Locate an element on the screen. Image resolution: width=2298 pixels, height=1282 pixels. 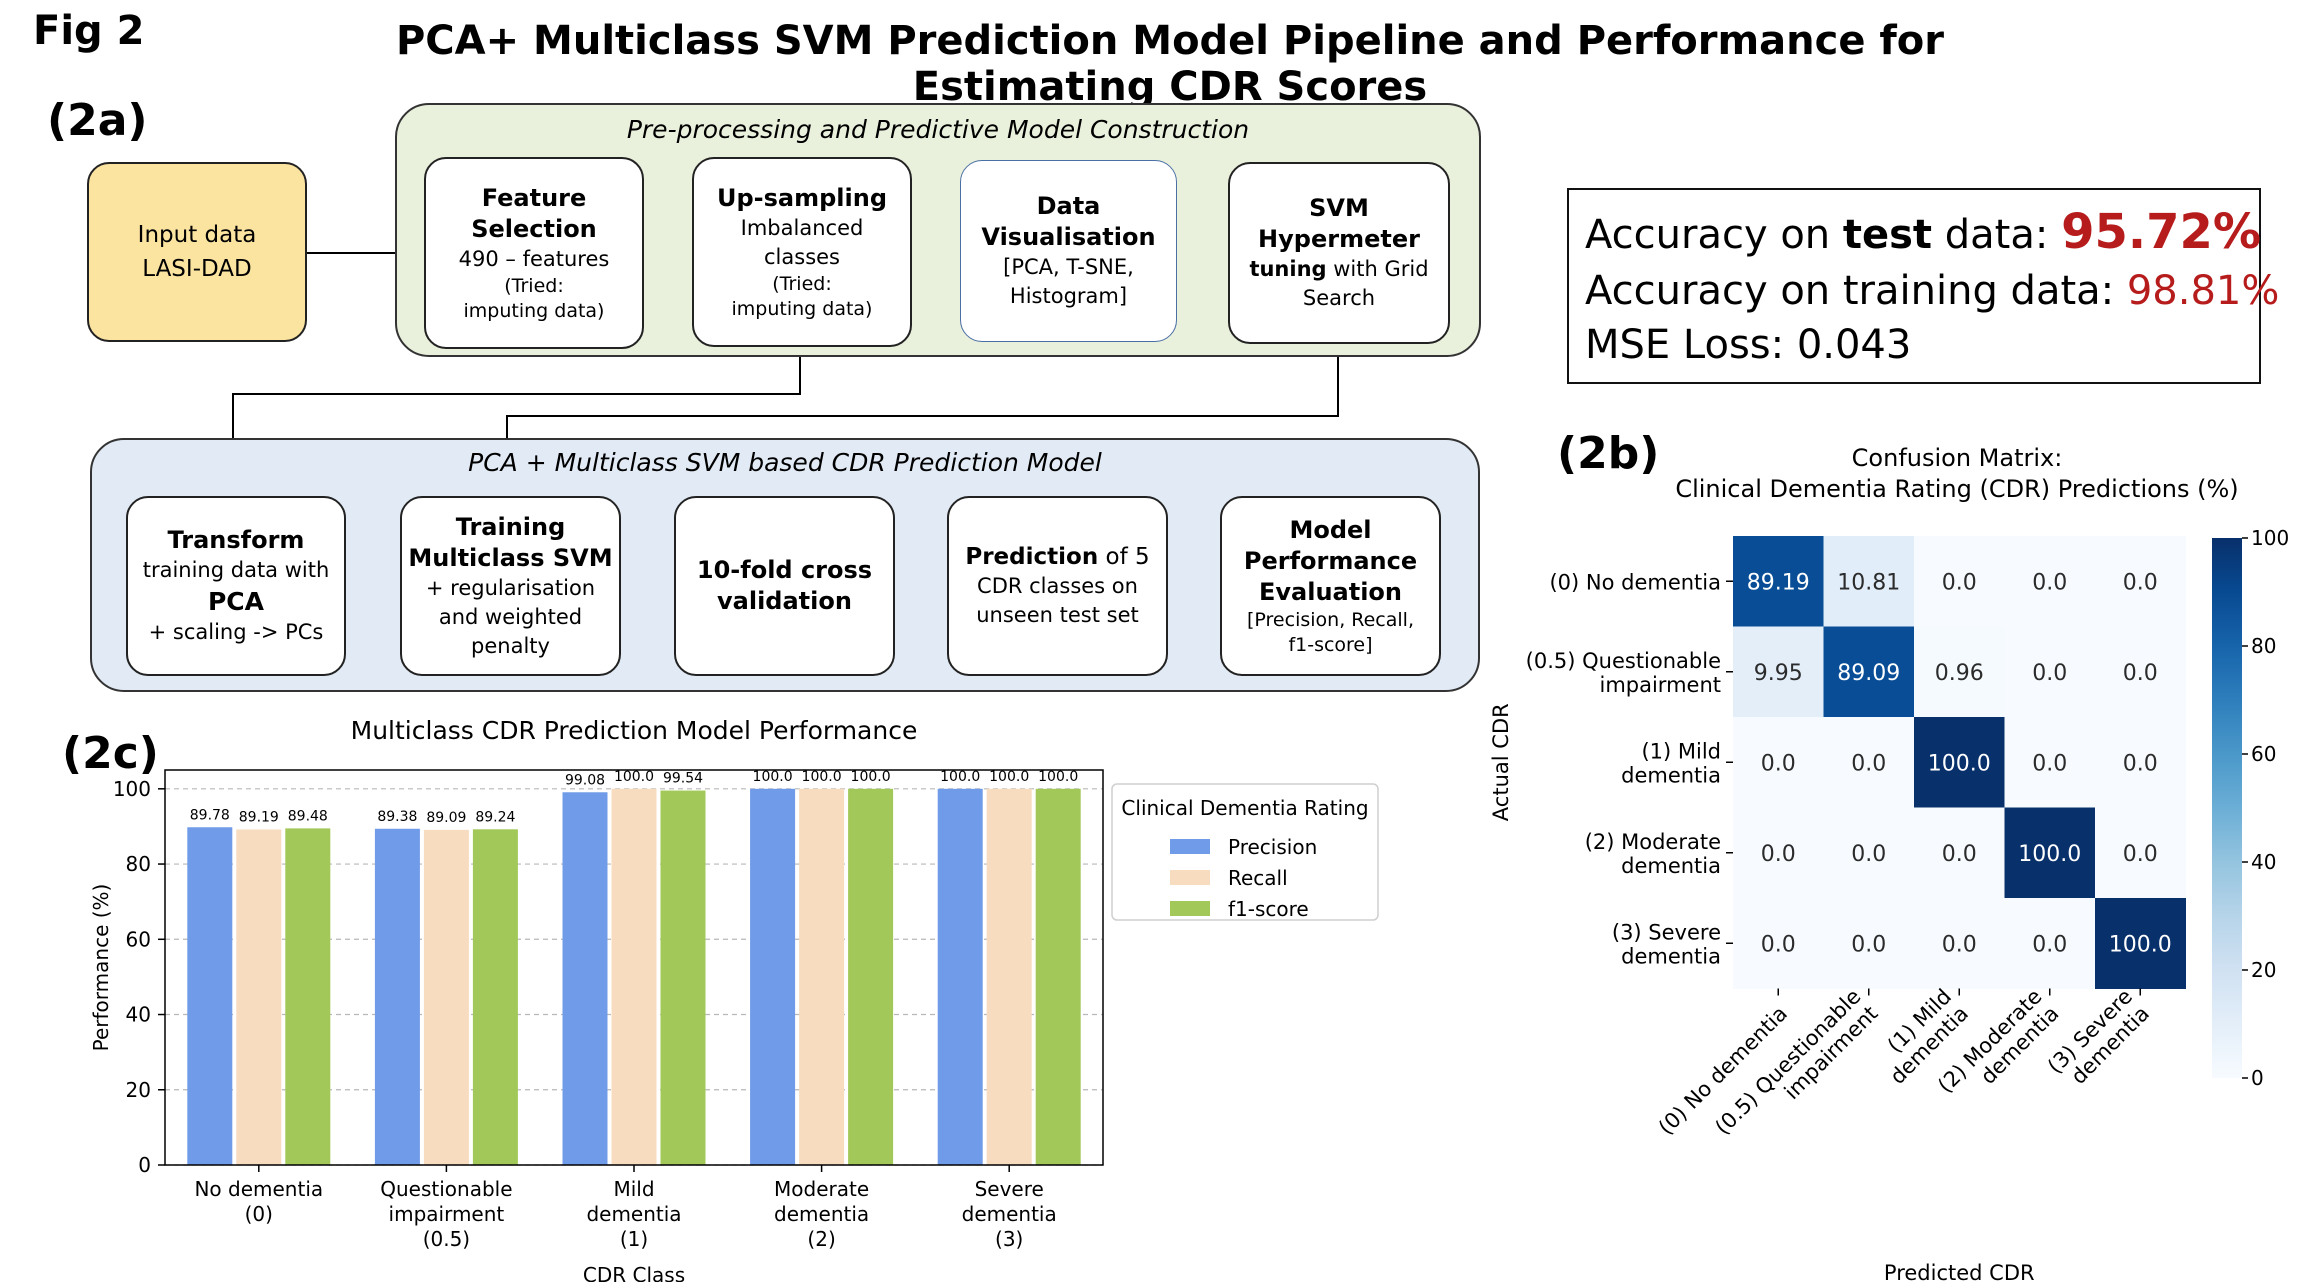
visualisation-line1: [PCA, T-SNE, is located at coordinates (1068, 267).